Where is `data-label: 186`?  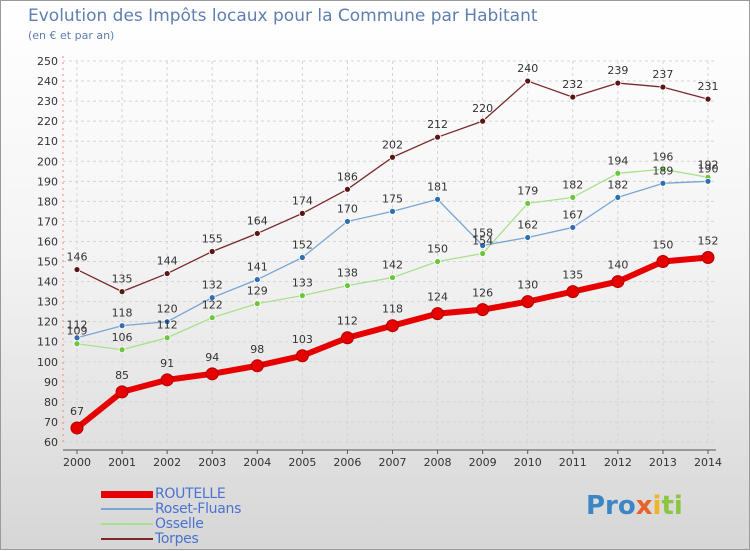 data-label: 186 is located at coordinates (347, 176).